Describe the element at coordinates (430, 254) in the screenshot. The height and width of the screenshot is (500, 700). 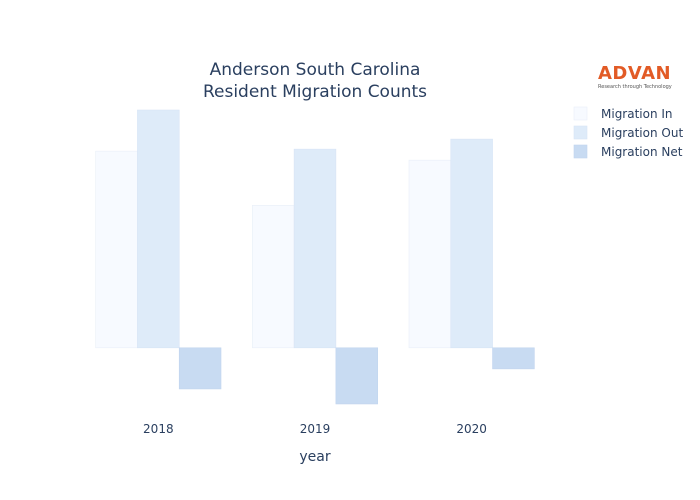
I see `bar-migration-in-2020` at that location.